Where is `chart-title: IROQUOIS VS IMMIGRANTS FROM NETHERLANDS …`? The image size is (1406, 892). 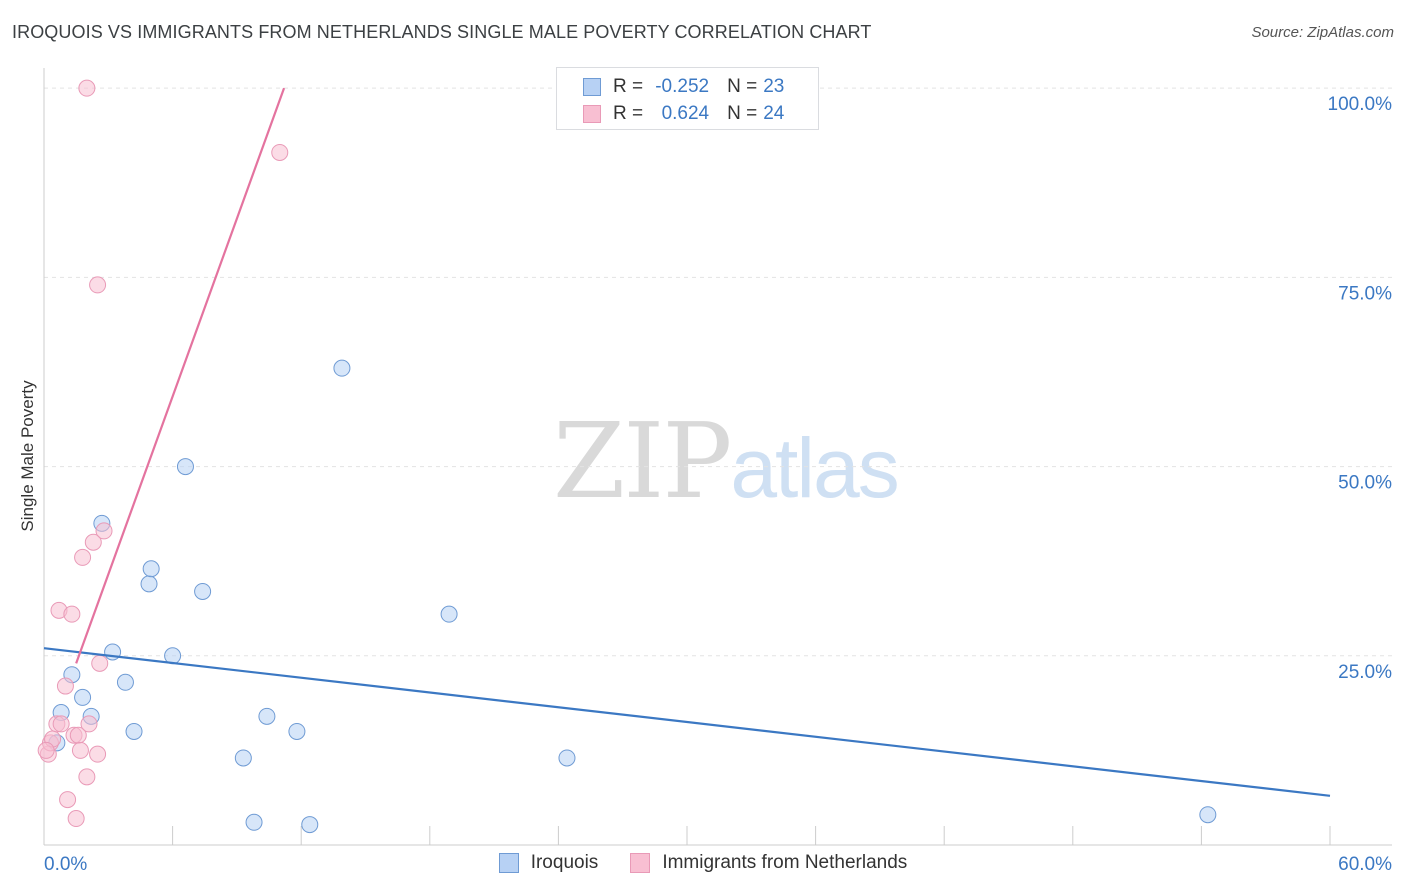
chart-title: IROQUOIS VS IMMIGRANTS FROM NETHERLANDS … is located at coordinates (442, 32).